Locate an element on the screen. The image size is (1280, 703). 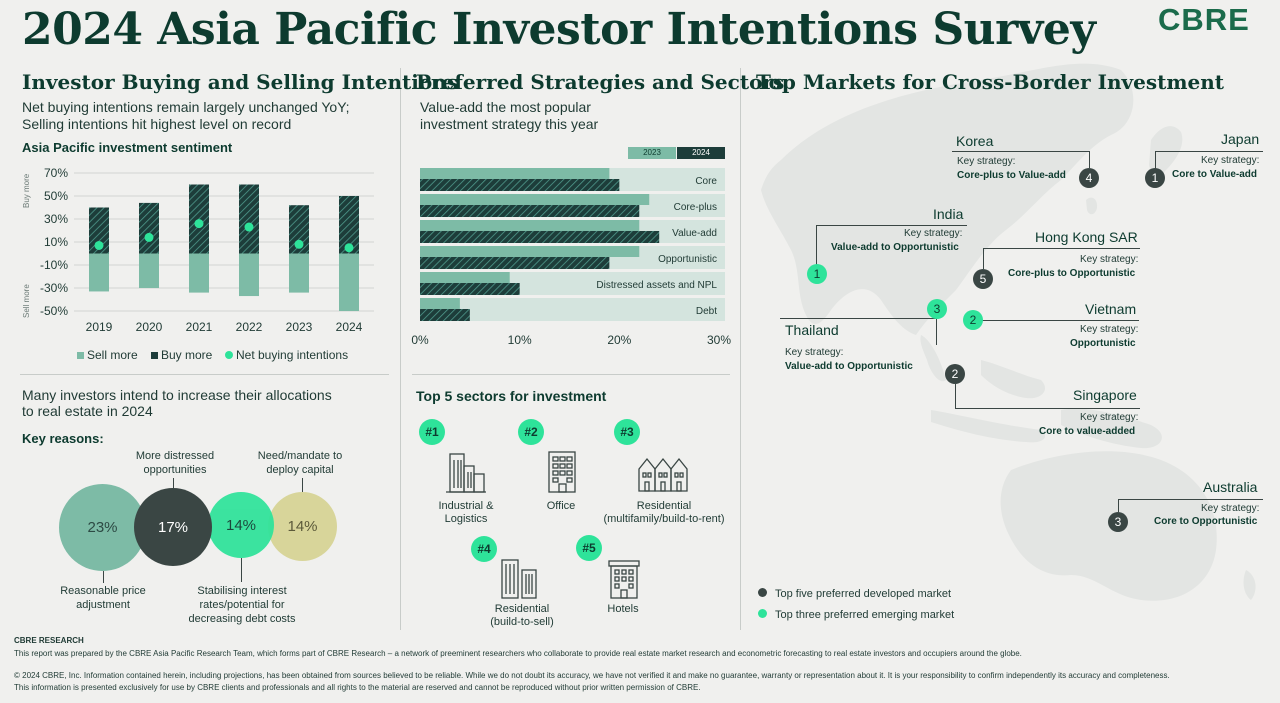
legend-label-net-buying: Net buying intentions is located at coordinates (292, 355).